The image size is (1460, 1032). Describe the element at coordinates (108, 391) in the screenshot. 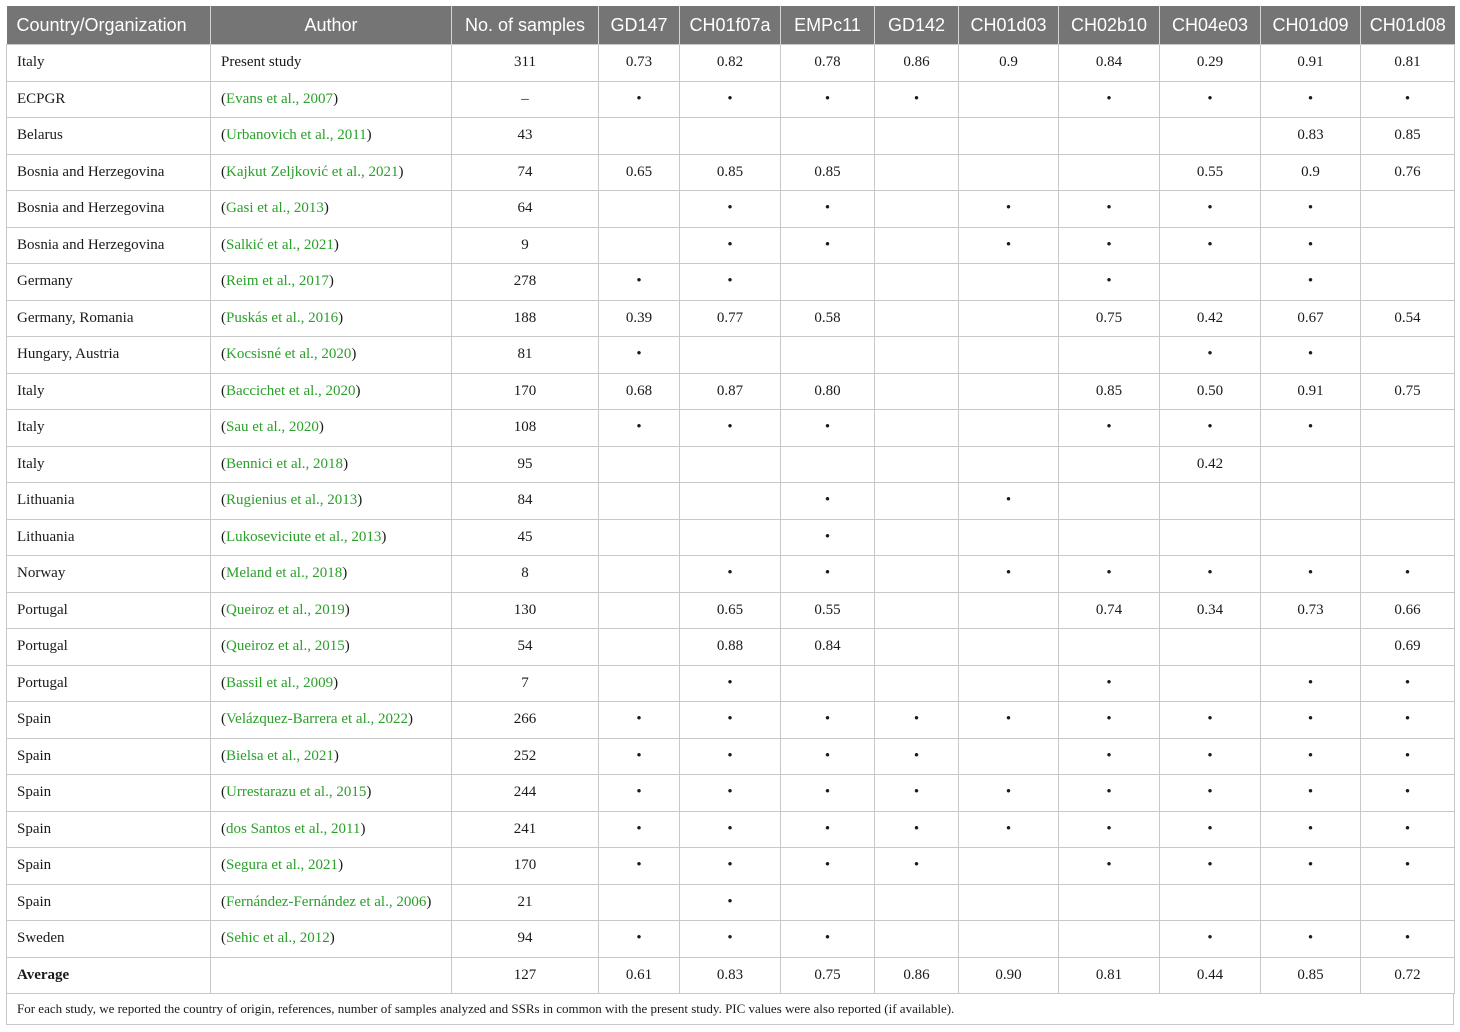

I see `country-cell: Italy` at that location.